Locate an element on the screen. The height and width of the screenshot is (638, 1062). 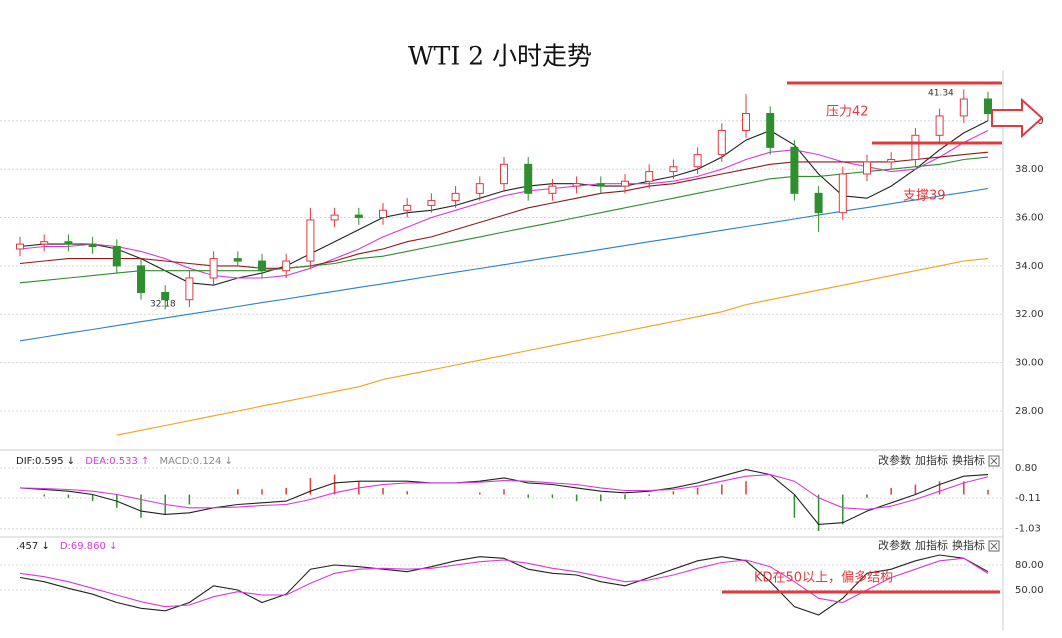
y-tick-label: -0.11 is located at coordinates (1028, 498).